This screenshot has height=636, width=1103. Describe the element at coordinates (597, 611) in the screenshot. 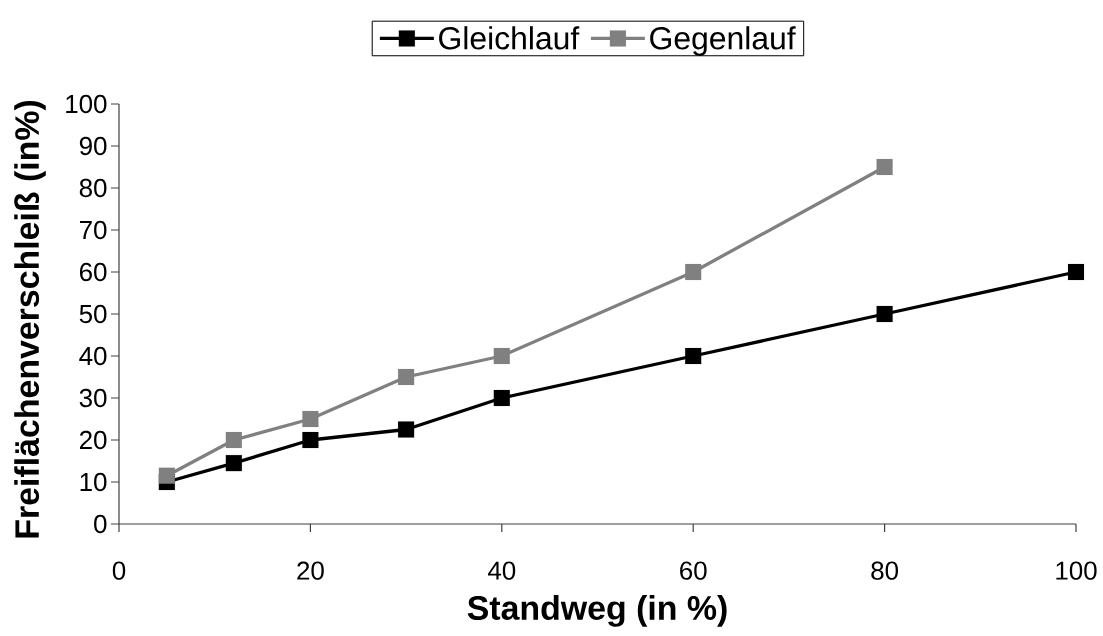

I see `x-axis-title: Standweg (in %)` at that location.